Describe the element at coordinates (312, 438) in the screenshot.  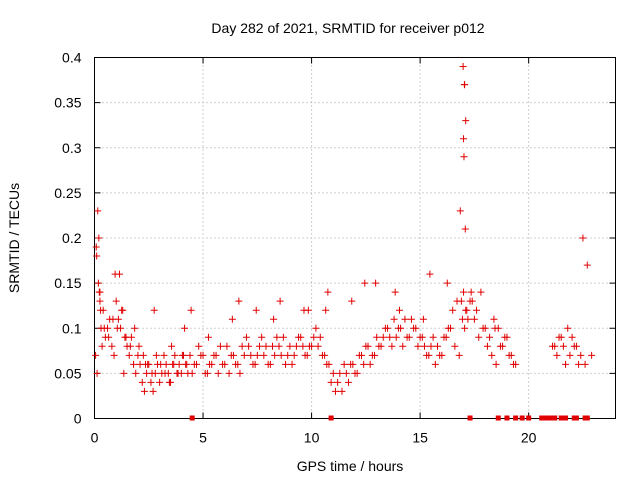
I see `x-tick-label: 10` at that location.